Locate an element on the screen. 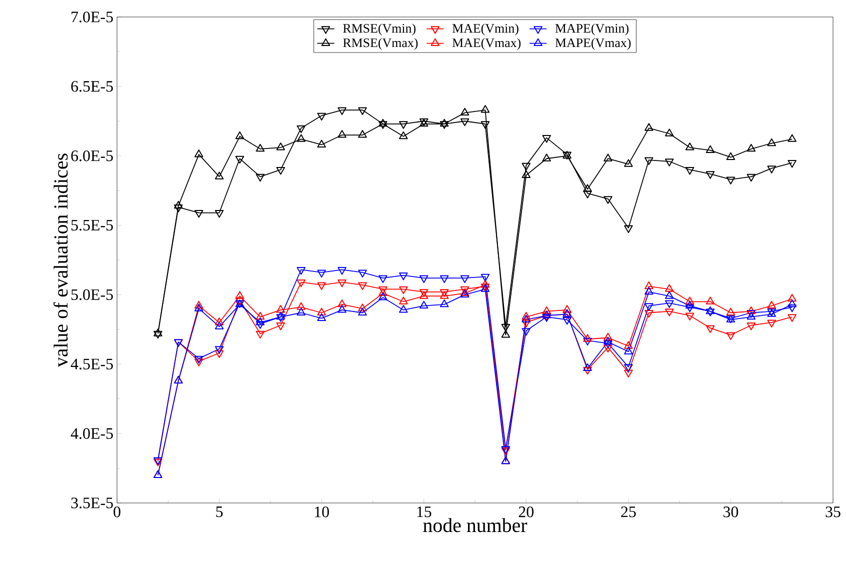 The height and width of the screenshot is (566, 846). y-tick-label: 6.5E-5 is located at coordinates (92, 86).